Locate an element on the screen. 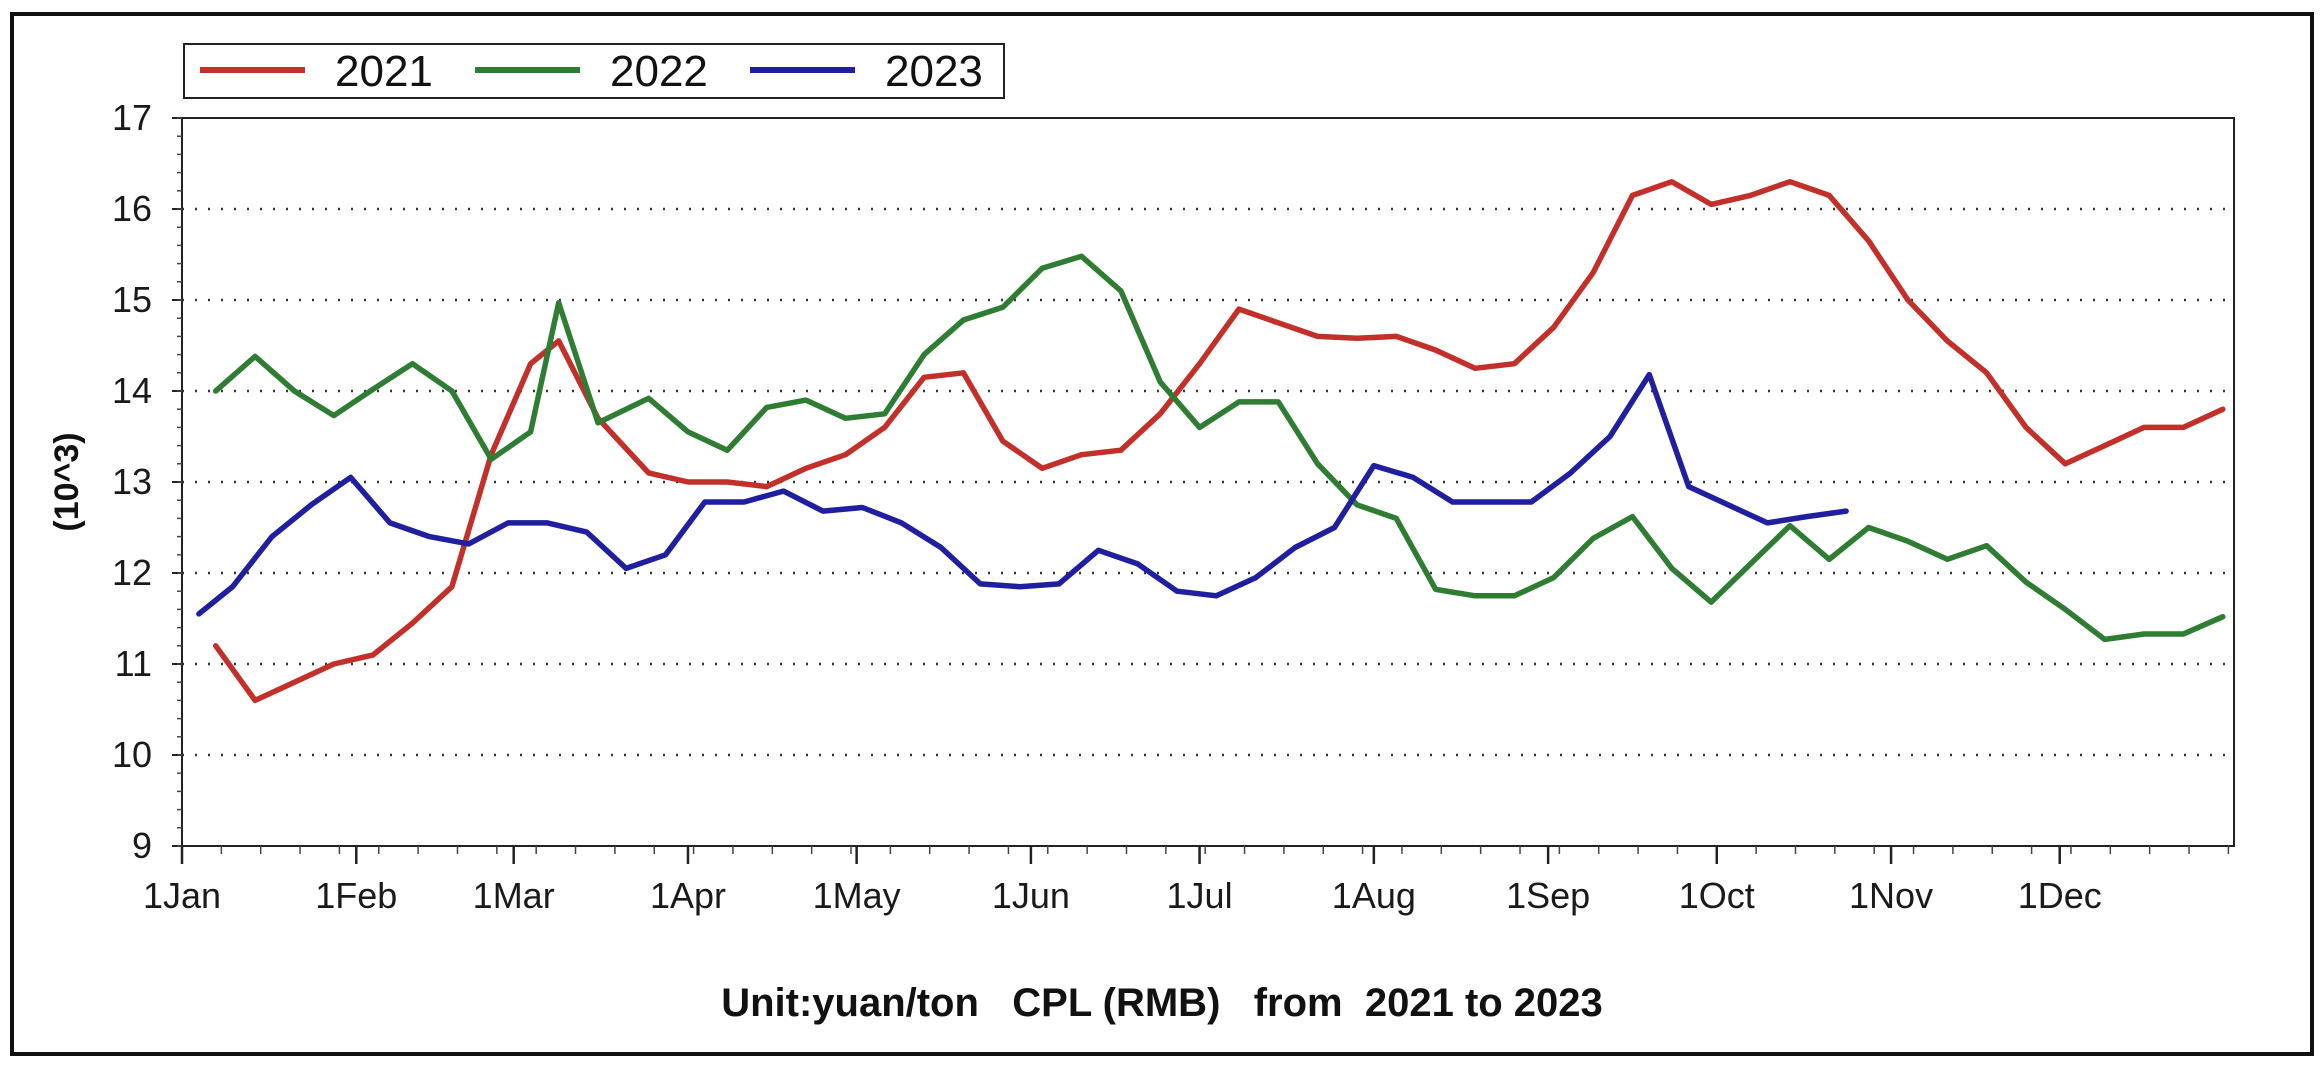 The image size is (2324, 1071). legend: 2021 2022 2023 is located at coordinates (594, 71).